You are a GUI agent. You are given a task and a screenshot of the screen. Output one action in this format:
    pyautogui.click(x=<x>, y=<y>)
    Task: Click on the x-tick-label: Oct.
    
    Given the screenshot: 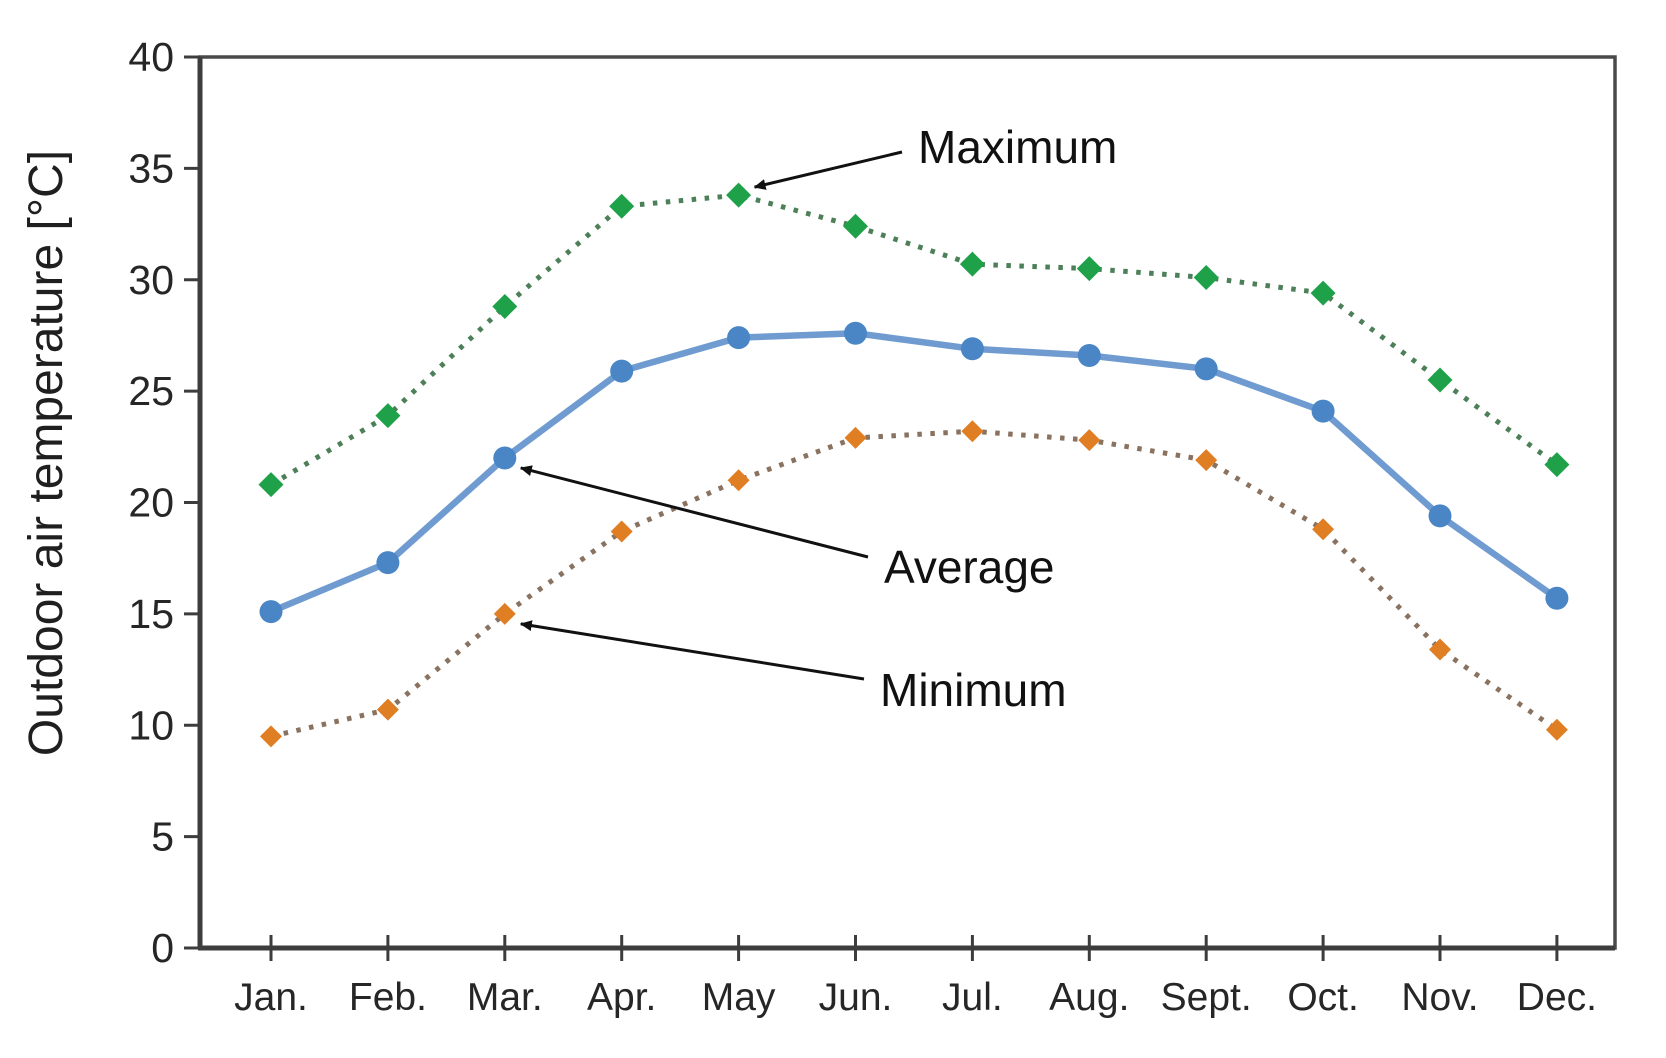 What is the action you would take?
    pyautogui.click(x=1323, y=997)
    